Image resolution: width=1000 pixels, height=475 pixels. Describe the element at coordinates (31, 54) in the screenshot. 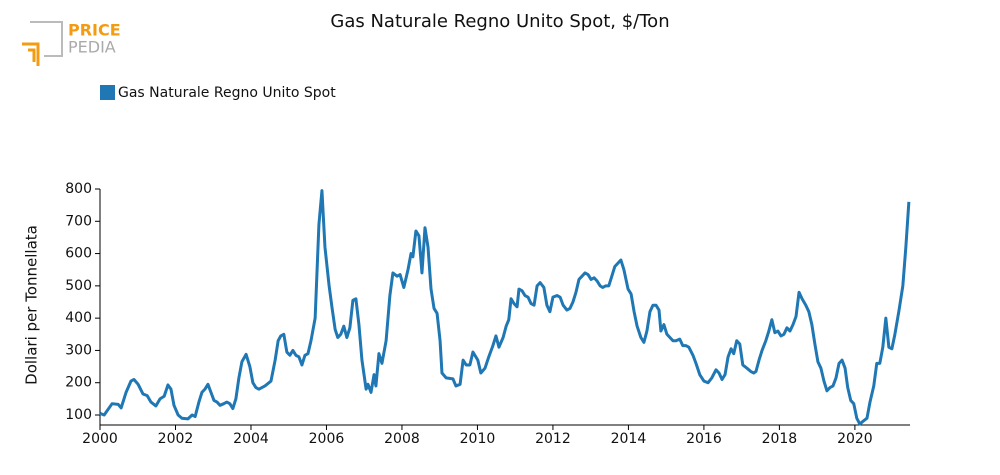

I see `logo-mark` at that location.